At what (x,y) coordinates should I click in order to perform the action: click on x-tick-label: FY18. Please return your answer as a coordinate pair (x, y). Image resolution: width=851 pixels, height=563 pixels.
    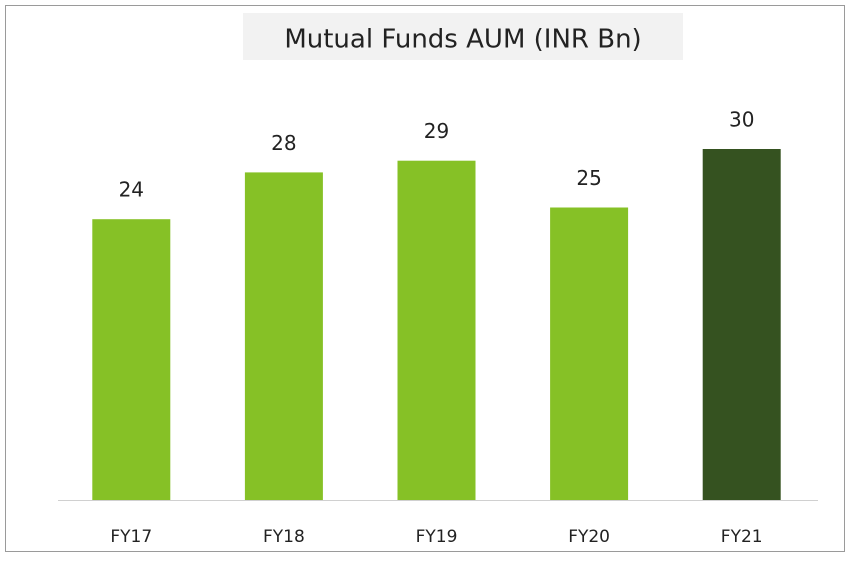
    Looking at the image, I should click on (284, 537).